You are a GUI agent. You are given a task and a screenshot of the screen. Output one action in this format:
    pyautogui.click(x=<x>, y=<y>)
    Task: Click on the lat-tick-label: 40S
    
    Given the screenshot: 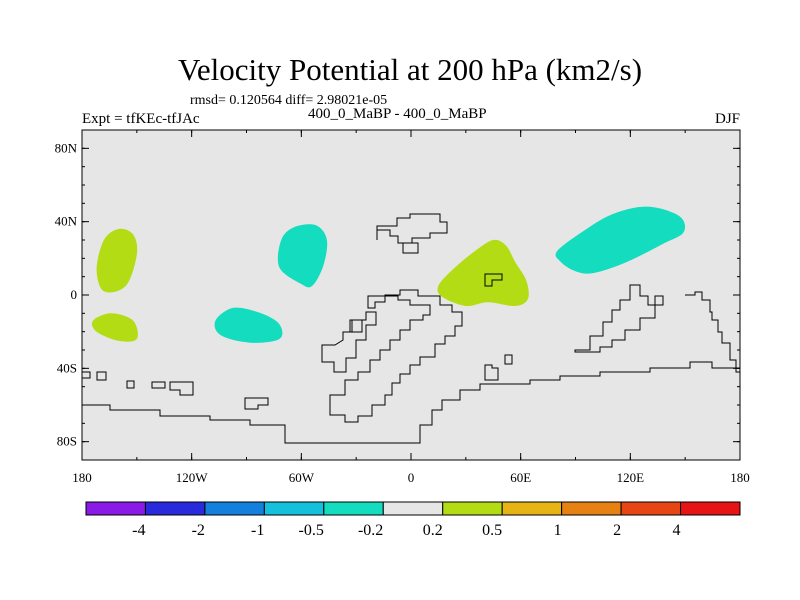 What is the action you would take?
    pyautogui.click(x=67, y=367)
    